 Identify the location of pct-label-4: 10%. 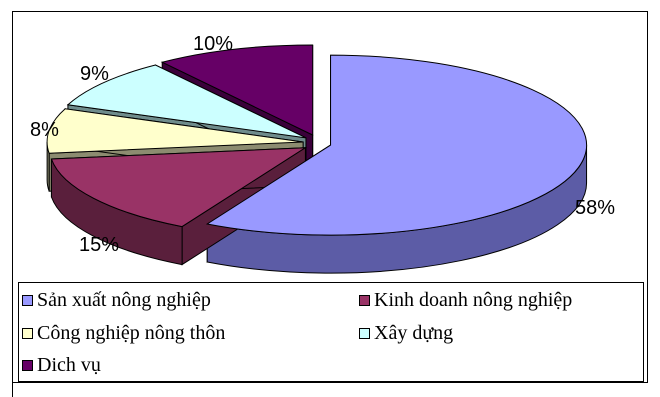
(213, 44).